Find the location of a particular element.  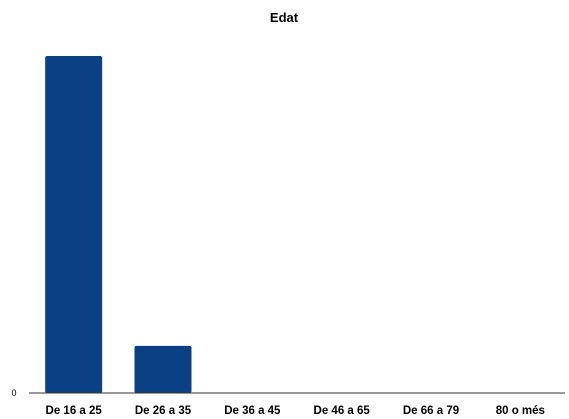

x-tick-label-4: De 46 a 65 is located at coordinates (342, 411).